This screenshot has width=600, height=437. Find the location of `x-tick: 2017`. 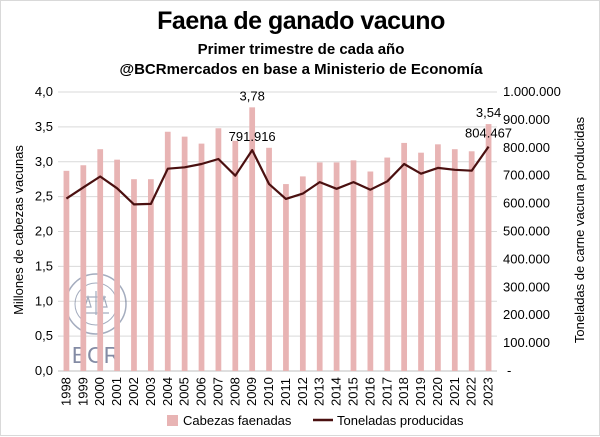

x-tick: 2017 is located at coordinates (386, 391).